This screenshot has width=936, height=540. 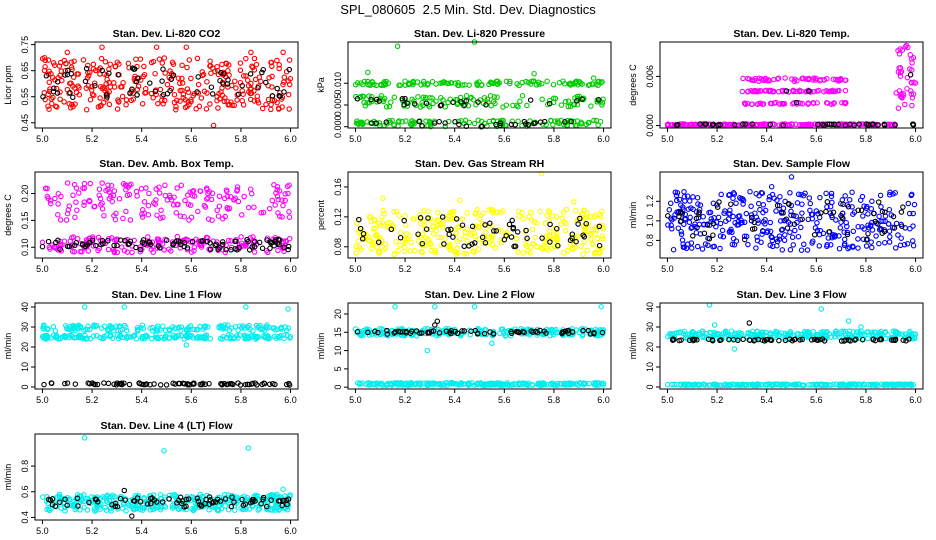 What do you see at coordinates (791, 34) in the screenshot?
I see `chart-title: Stan. Dev. Li-820 Temp.` at bounding box center [791, 34].